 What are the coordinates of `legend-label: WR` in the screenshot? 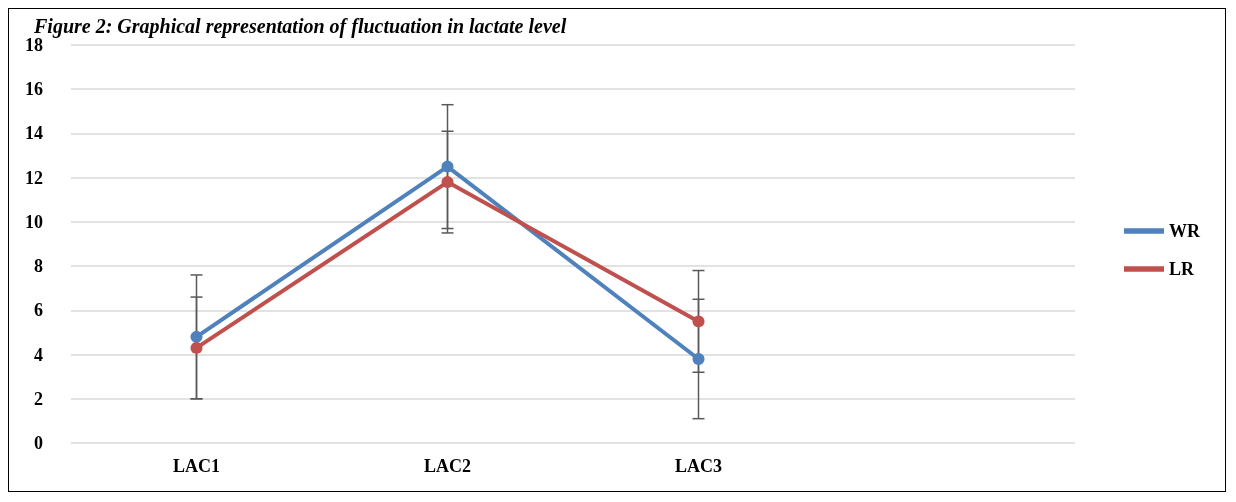 It's located at (1185, 231).